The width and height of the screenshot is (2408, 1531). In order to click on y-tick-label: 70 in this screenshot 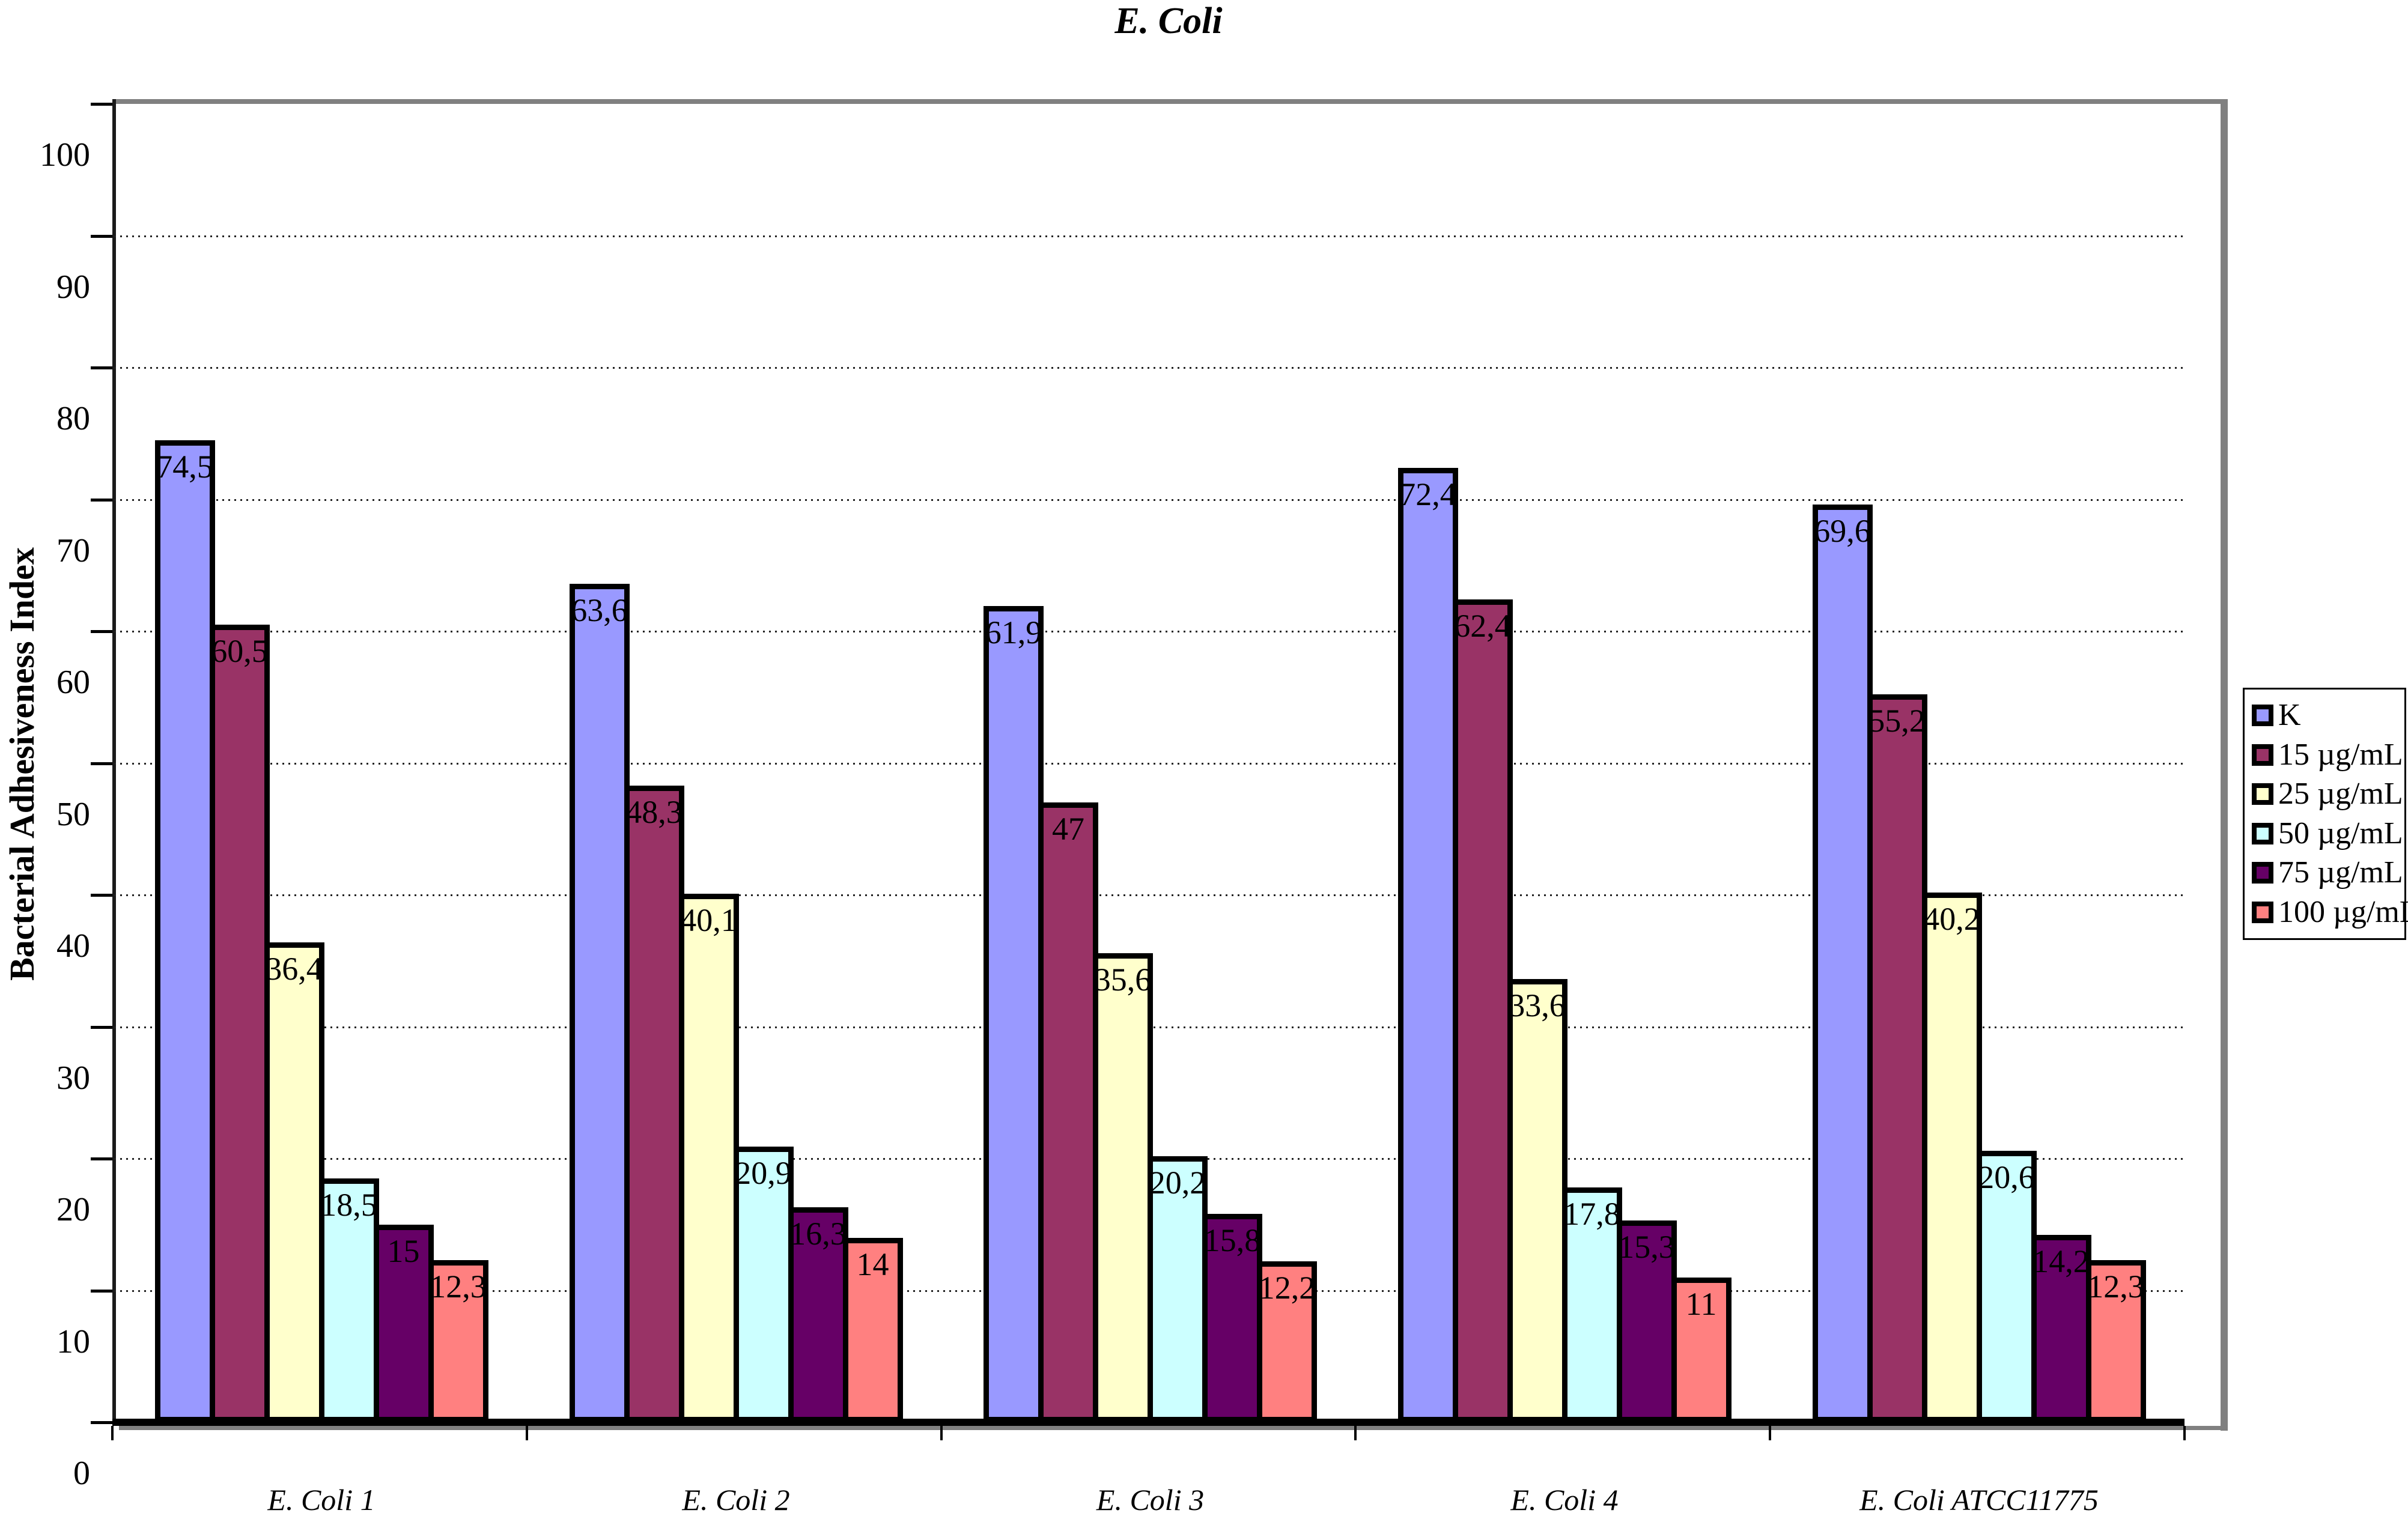, I will do `click(73, 551)`.